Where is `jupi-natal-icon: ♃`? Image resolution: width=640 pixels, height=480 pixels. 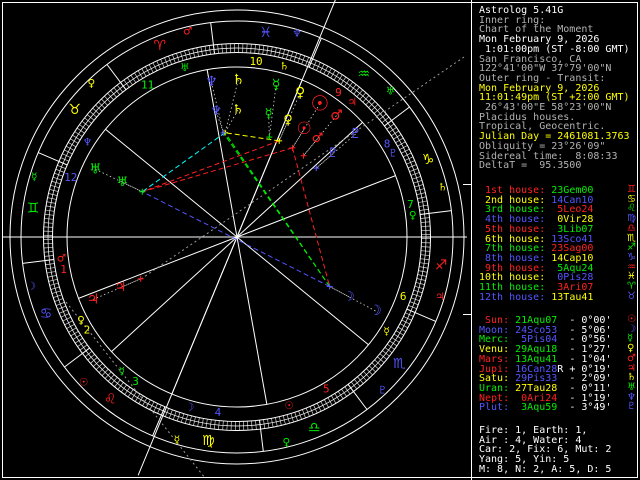 jupi-natal-icon: ♃ is located at coordinates (121, 287).